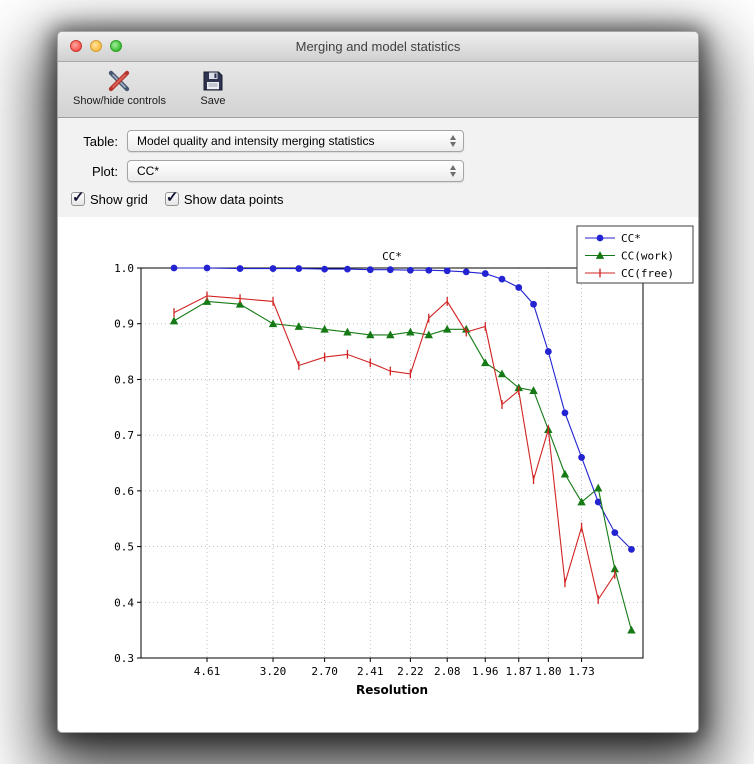 This screenshot has width=754, height=764. Describe the element at coordinates (213, 81) in the screenshot. I see `save-icon` at that location.